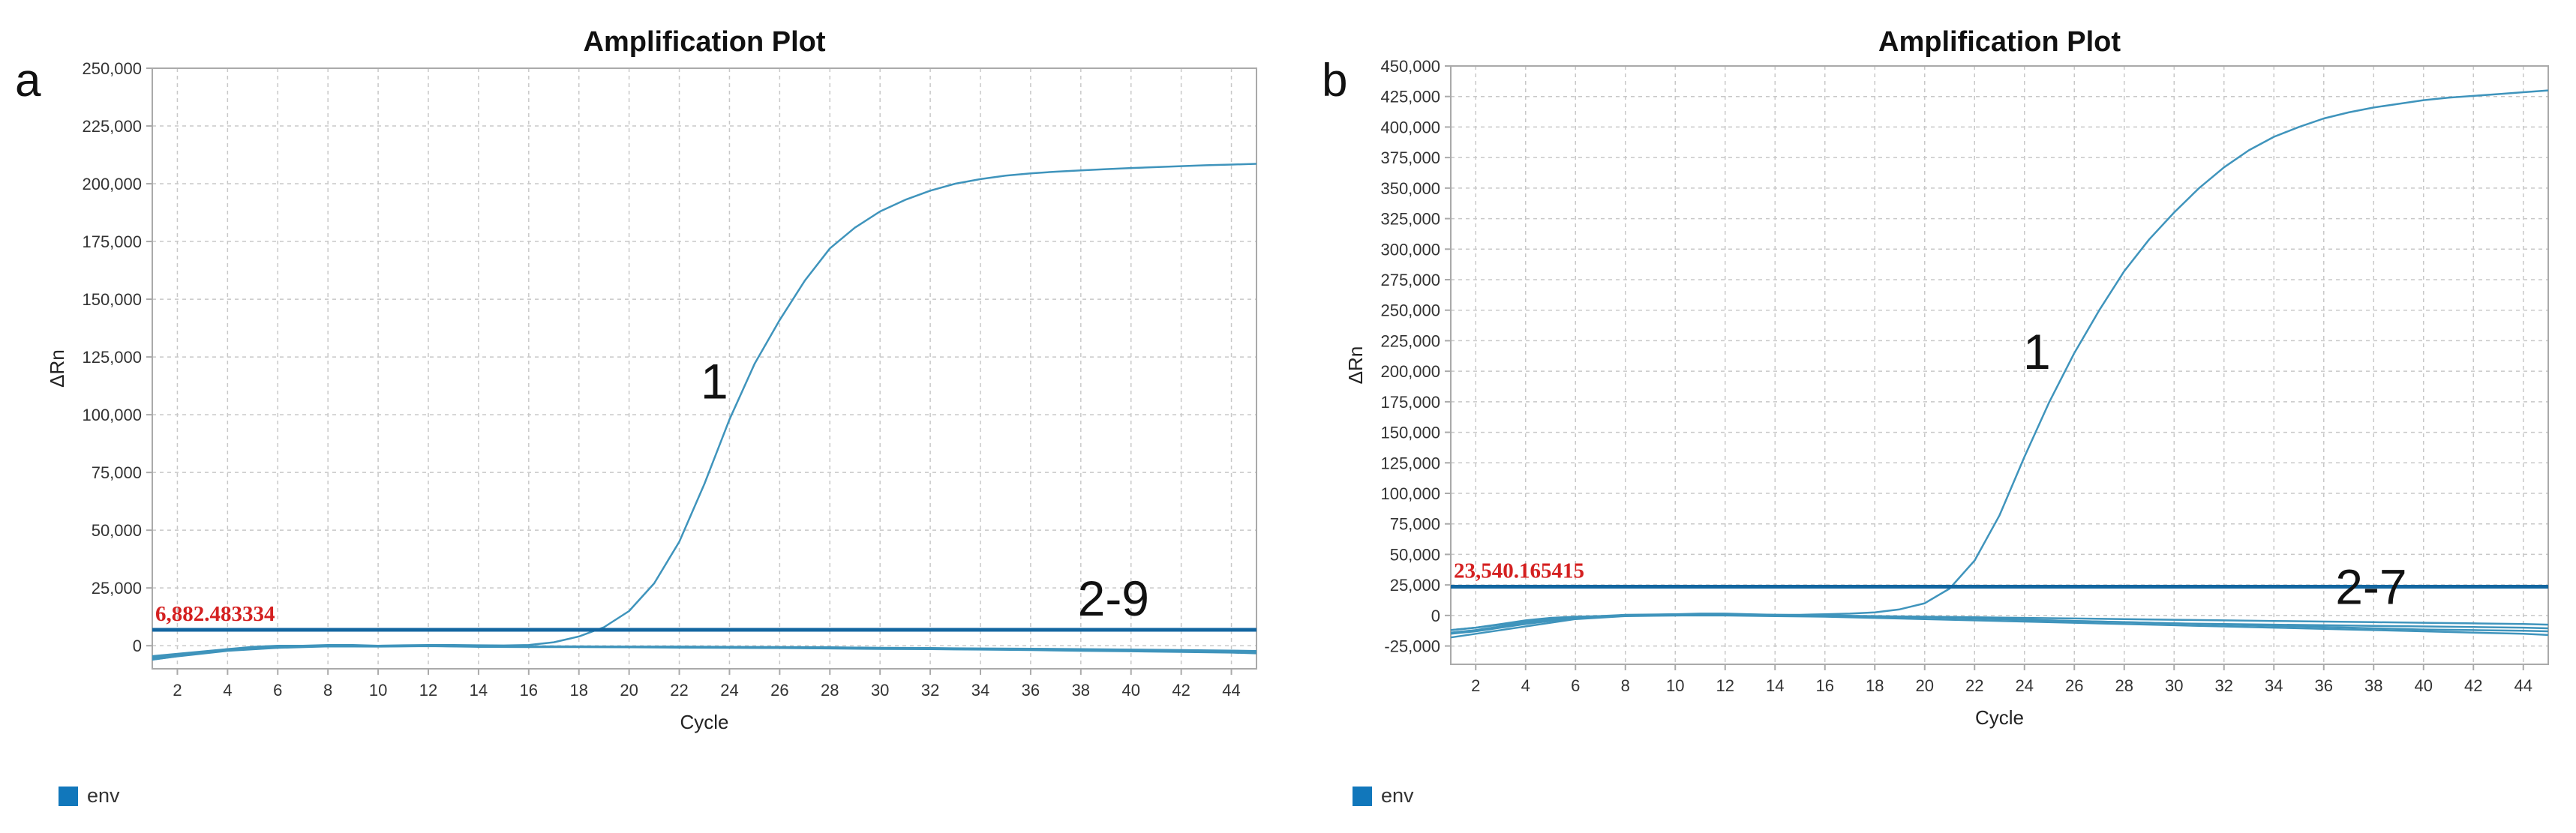 The height and width of the screenshot is (833, 2576). Describe the element at coordinates (2370, 587) in the screenshot. I see `curve-annotation: 2-7` at that location.